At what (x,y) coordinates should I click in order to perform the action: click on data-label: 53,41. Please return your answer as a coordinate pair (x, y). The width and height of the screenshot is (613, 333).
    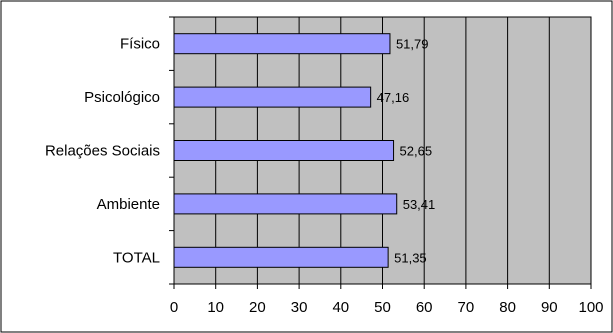
    Looking at the image, I should click on (419, 204).